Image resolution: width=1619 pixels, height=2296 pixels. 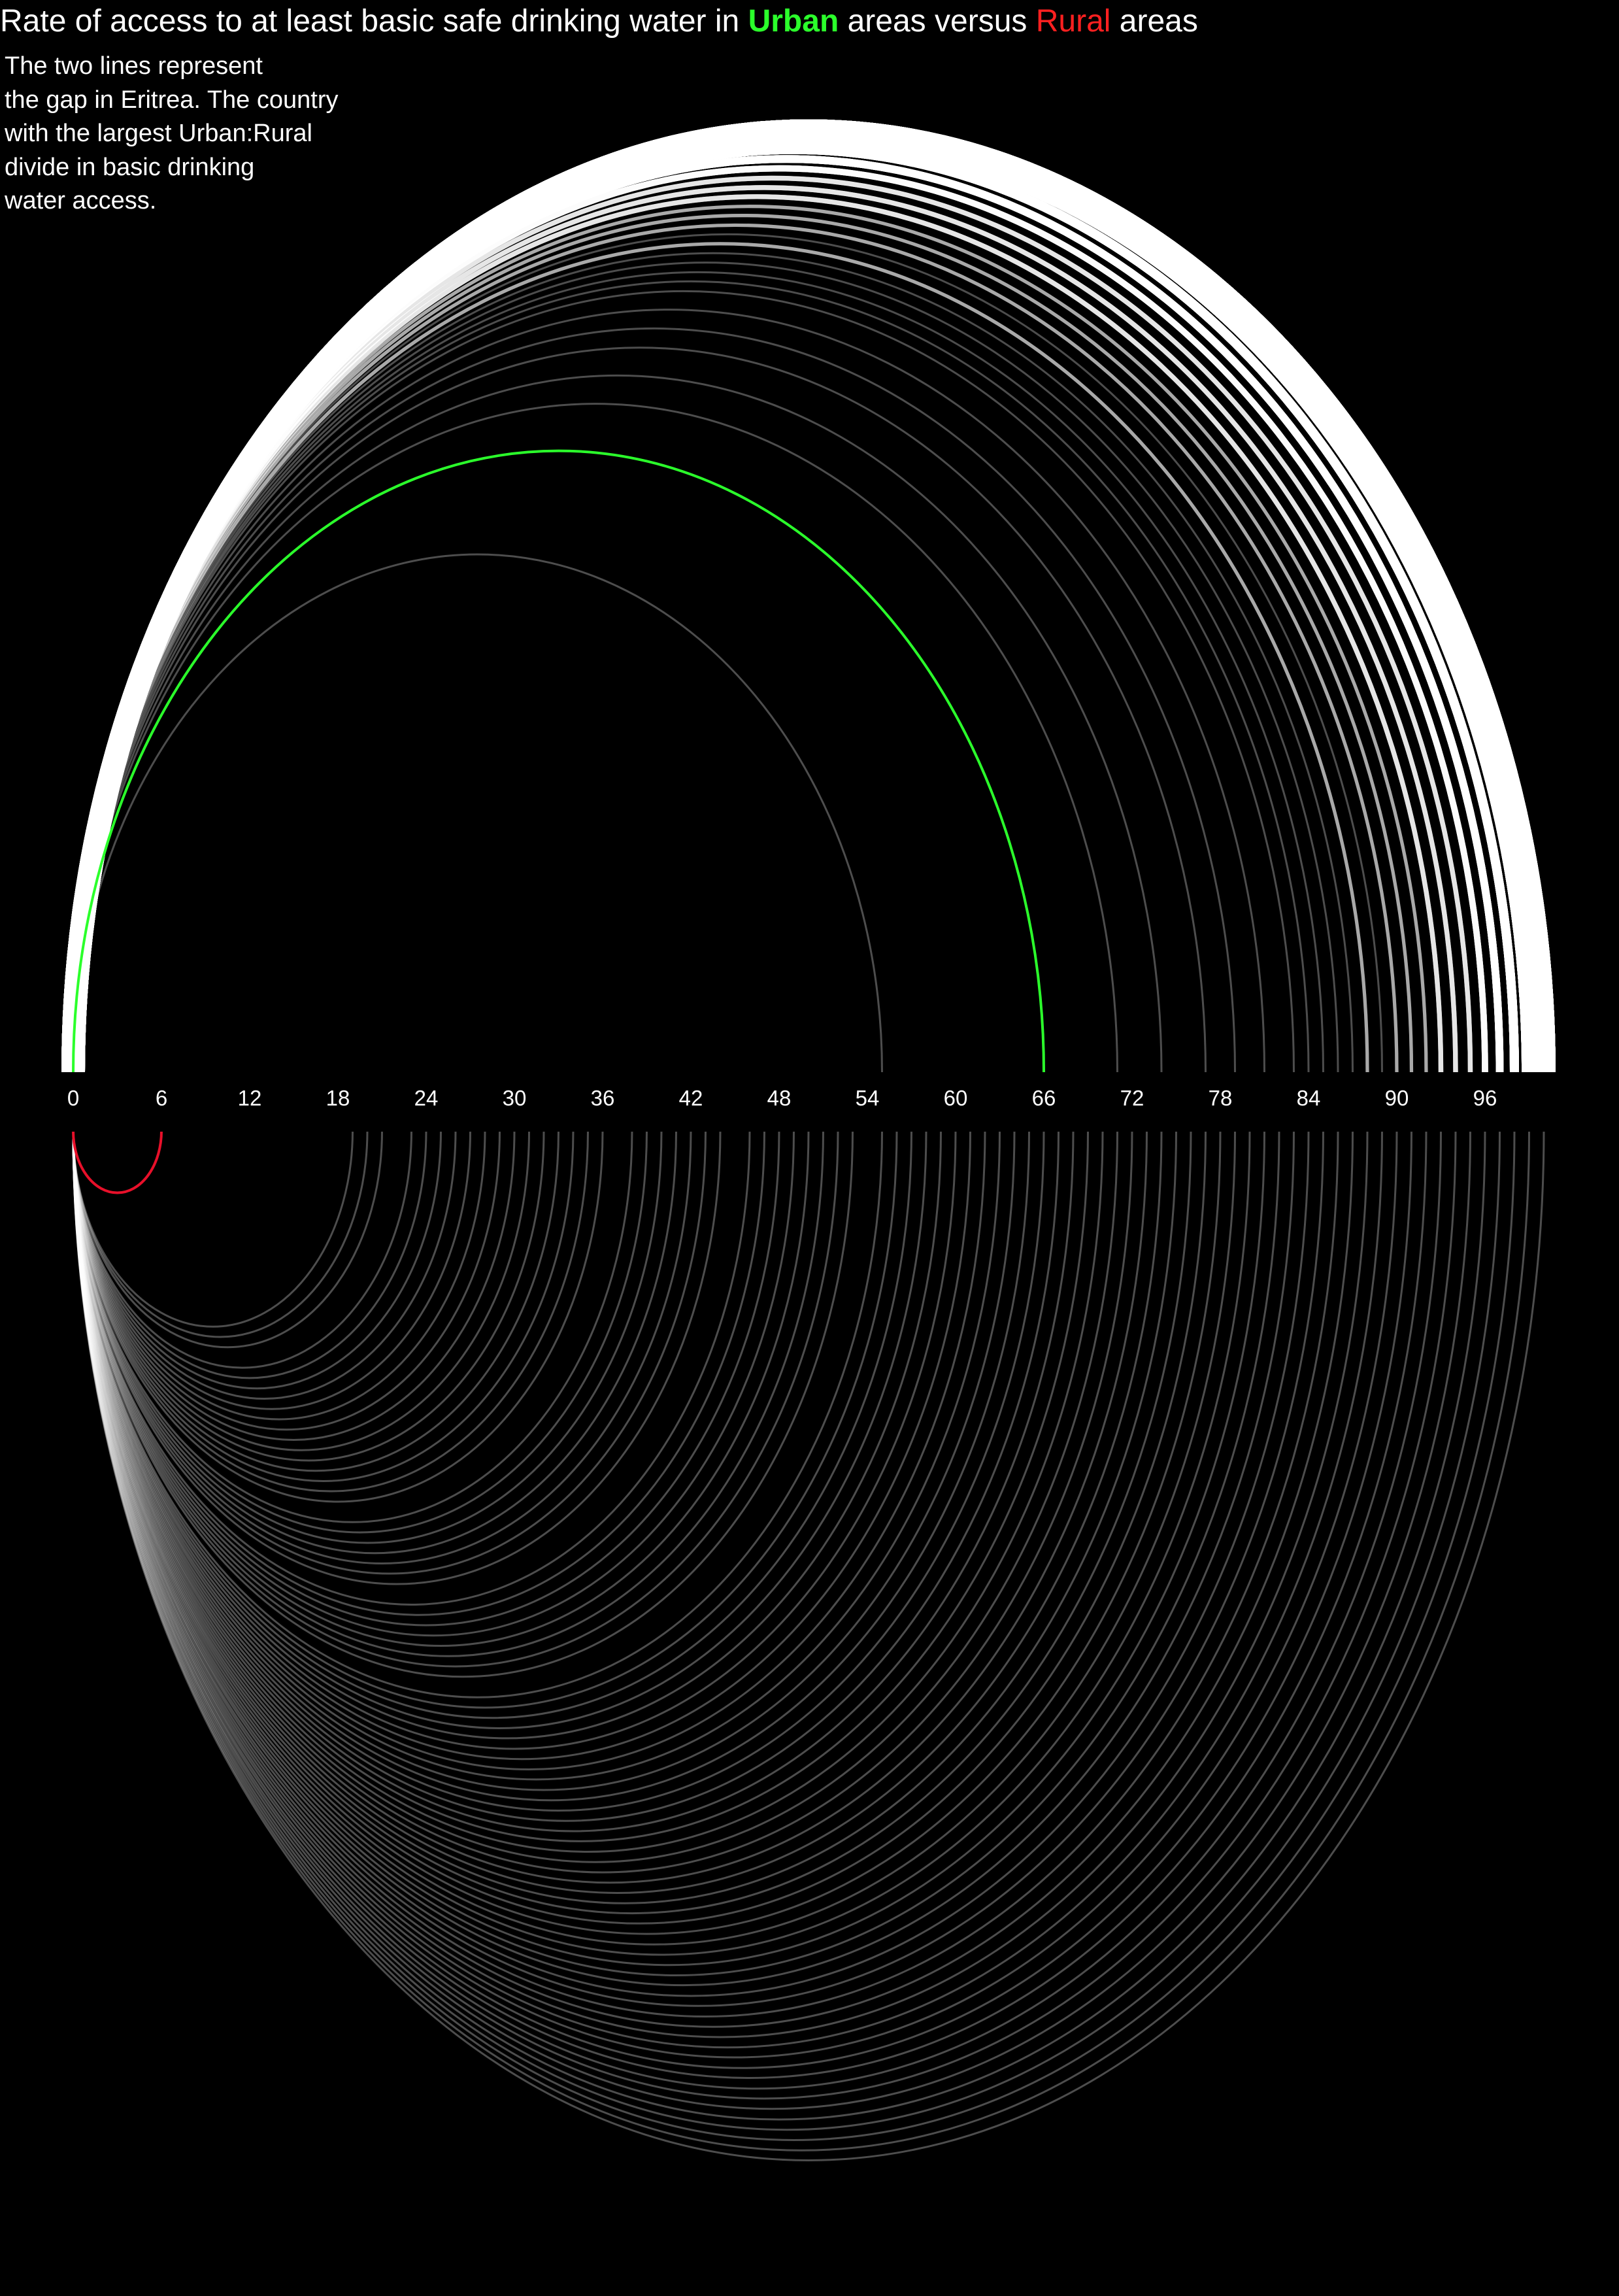 What do you see at coordinates (73, 1098) in the screenshot?
I see `x-tick-label: 0` at bounding box center [73, 1098].